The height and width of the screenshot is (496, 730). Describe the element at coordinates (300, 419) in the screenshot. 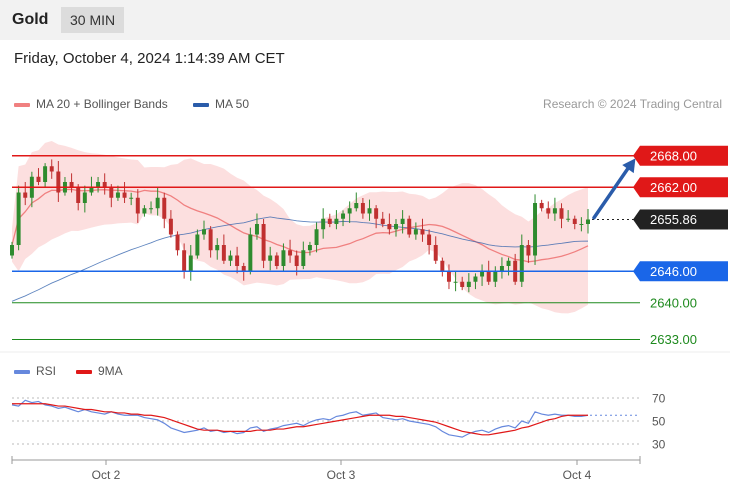

I see `rsi-series-9MA` at that location.